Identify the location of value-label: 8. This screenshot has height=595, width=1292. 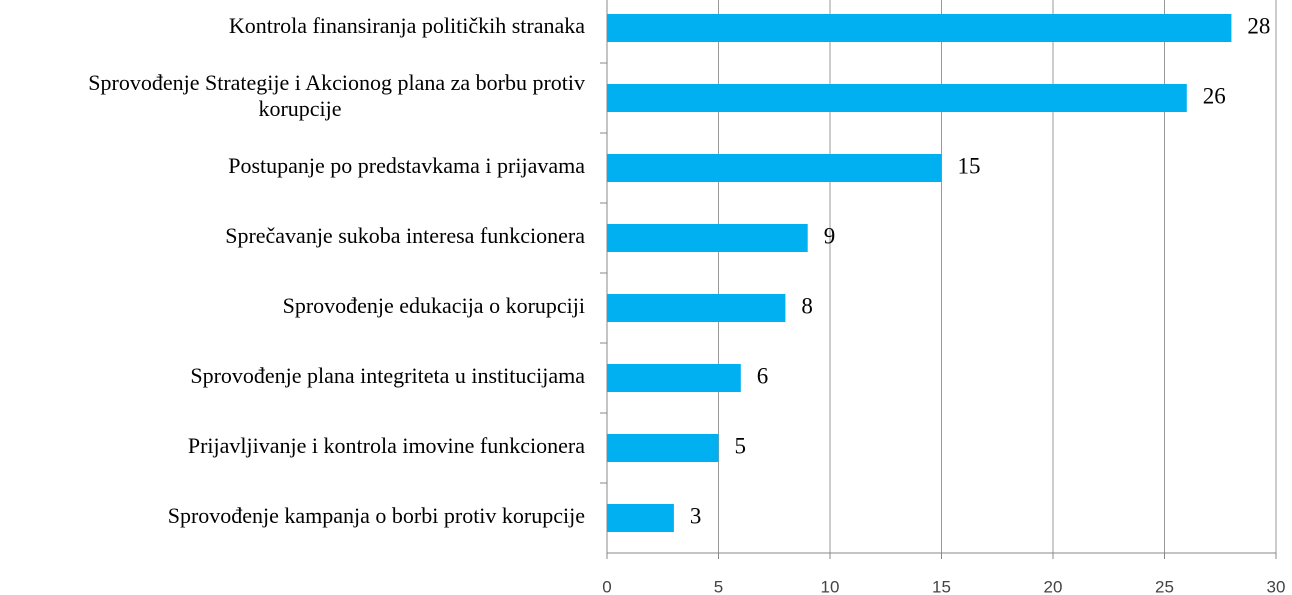
(807, 305).